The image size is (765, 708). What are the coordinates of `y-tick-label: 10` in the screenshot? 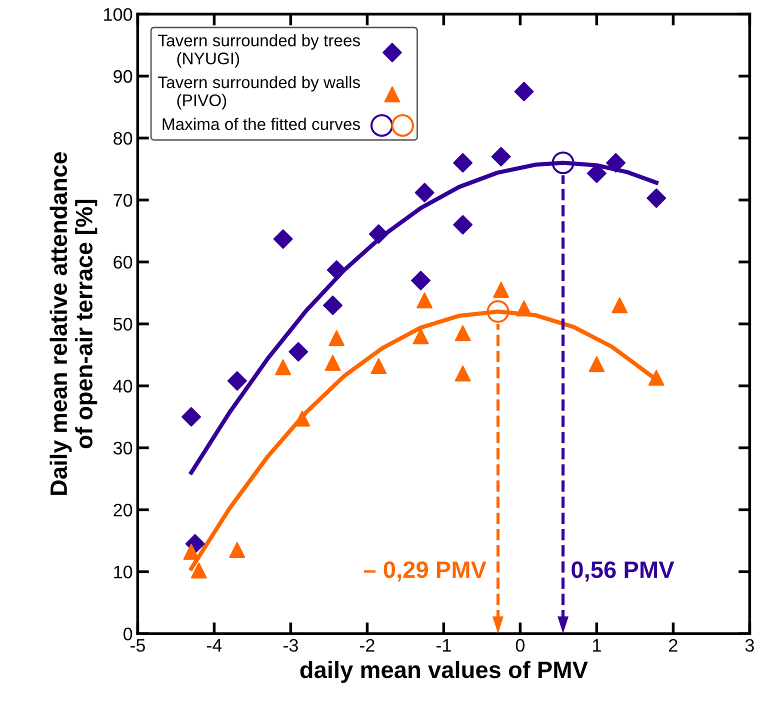 It's located at (123, 572).